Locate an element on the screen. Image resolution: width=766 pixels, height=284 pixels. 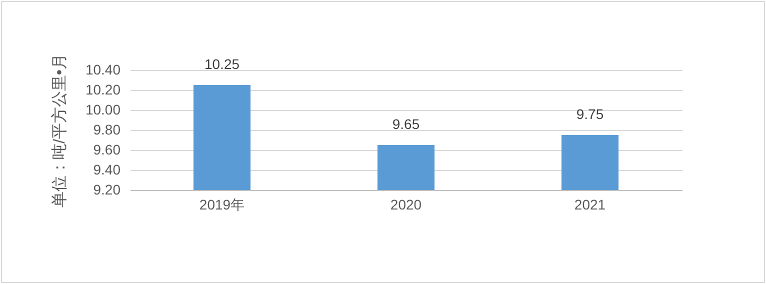
x-tick-label: 2021 is located at coordinates (590, 204).